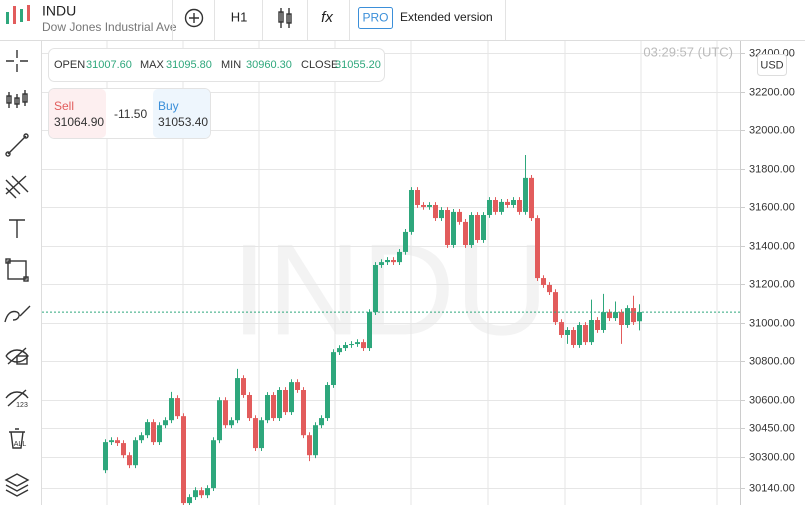  What do you see at coordinates (285, 18) in the screenshot?
I see `chart-type-button` at bounding box center [285, 18].